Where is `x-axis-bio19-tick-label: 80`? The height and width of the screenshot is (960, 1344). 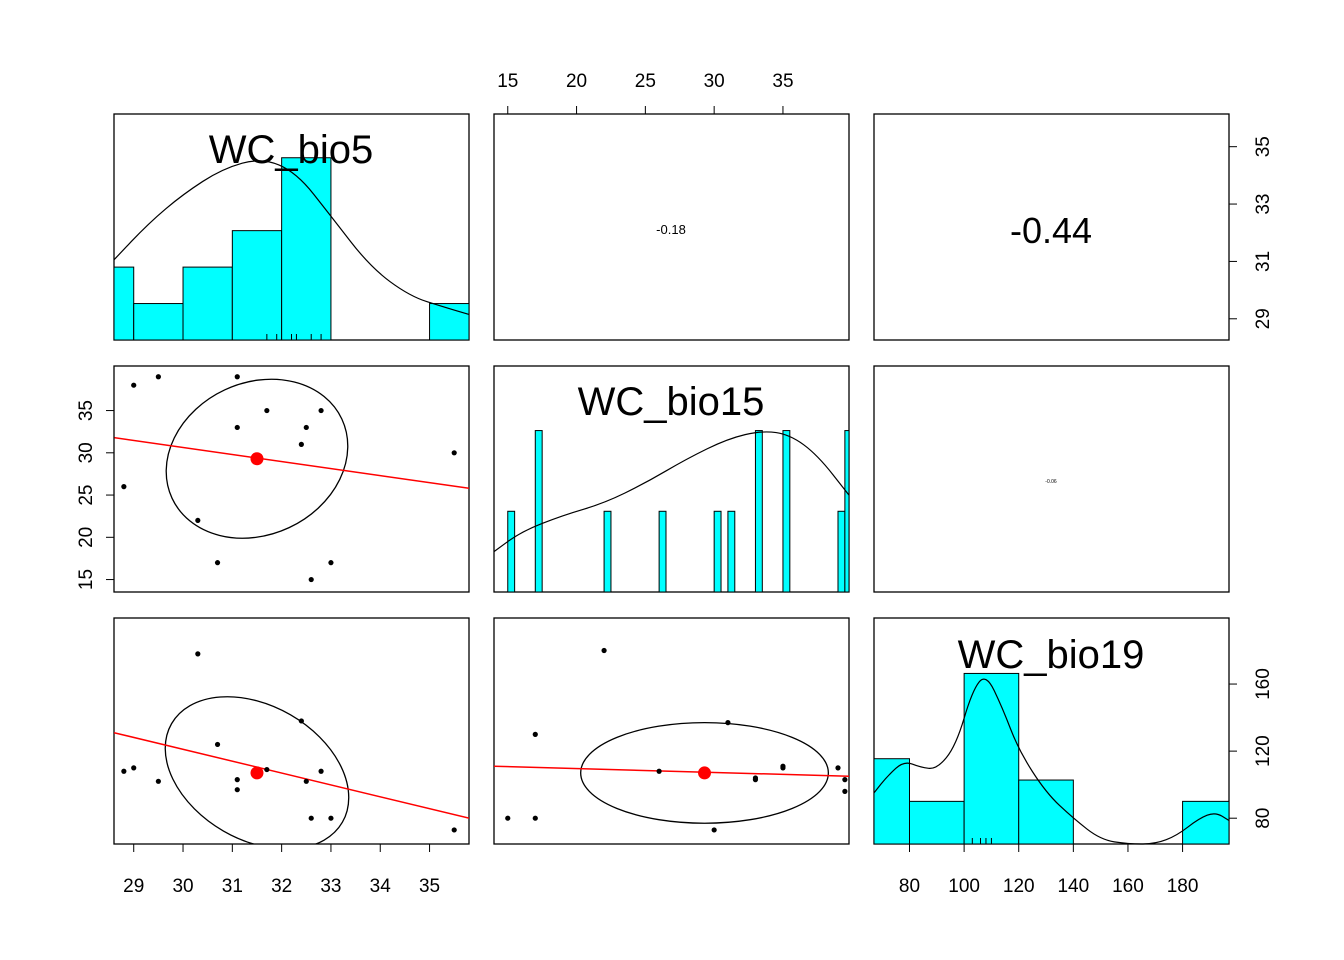 x-axis-bio19-tick-label: 80 is located at coordinates (909, 886).